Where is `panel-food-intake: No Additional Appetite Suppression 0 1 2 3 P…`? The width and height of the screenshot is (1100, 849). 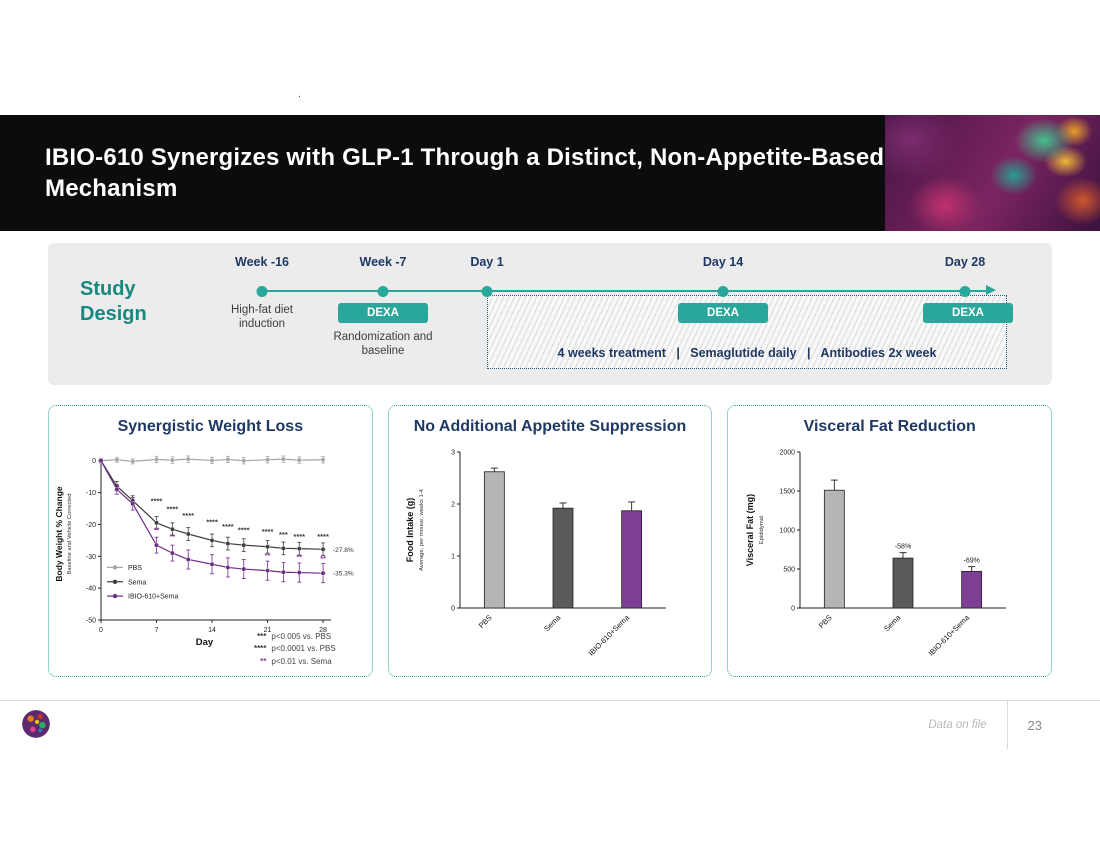
panel-food-intake: No Additional Appetite Suppression 0 1 2 3 P… is located at coordinates (550, 541).